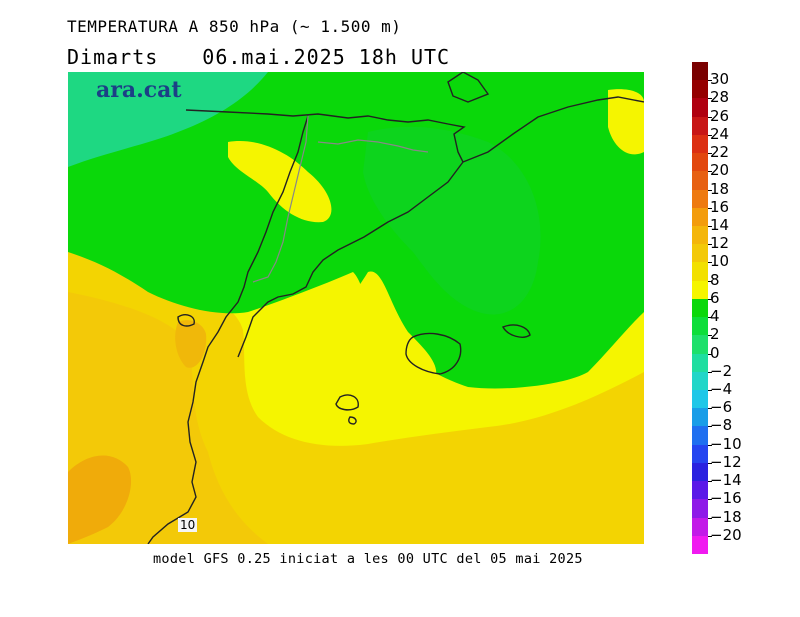 This screenshot has width=800, height=617. What do you see at coordinates (720, 188) in the screenshot?
I see `colorbar-label: 18` at bounding box center [720, 188].